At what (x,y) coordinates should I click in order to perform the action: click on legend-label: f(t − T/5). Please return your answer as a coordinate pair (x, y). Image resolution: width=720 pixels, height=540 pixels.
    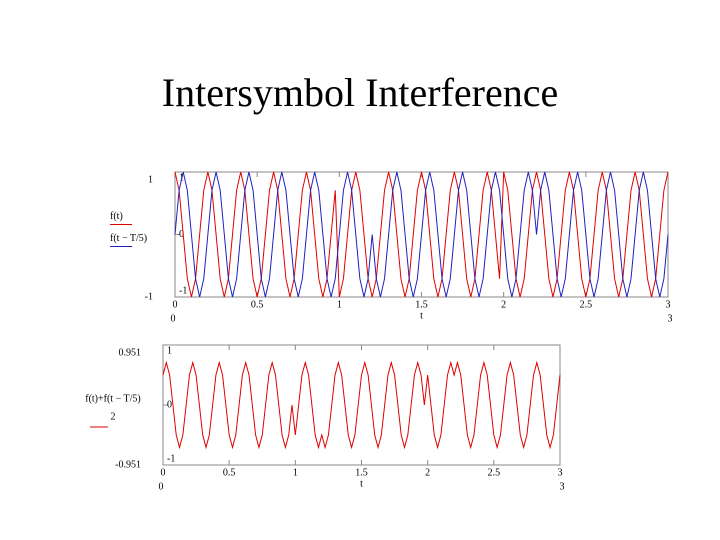
    Looking at the image, I should click on (128, 238).